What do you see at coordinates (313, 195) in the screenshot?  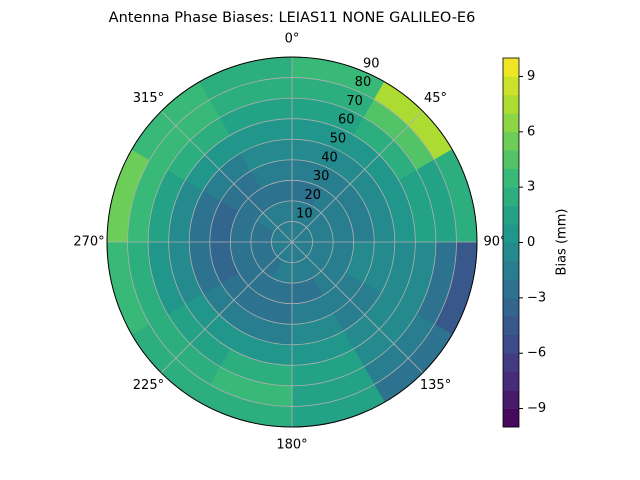 I see `r-tick-label: 20` at bounding box center [313, 195].